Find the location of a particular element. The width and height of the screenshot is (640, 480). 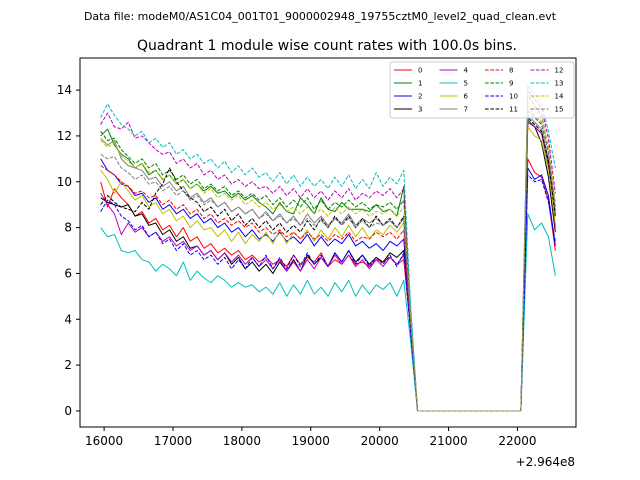

legend-label-10: 10 is located at coordinates (513, 97).